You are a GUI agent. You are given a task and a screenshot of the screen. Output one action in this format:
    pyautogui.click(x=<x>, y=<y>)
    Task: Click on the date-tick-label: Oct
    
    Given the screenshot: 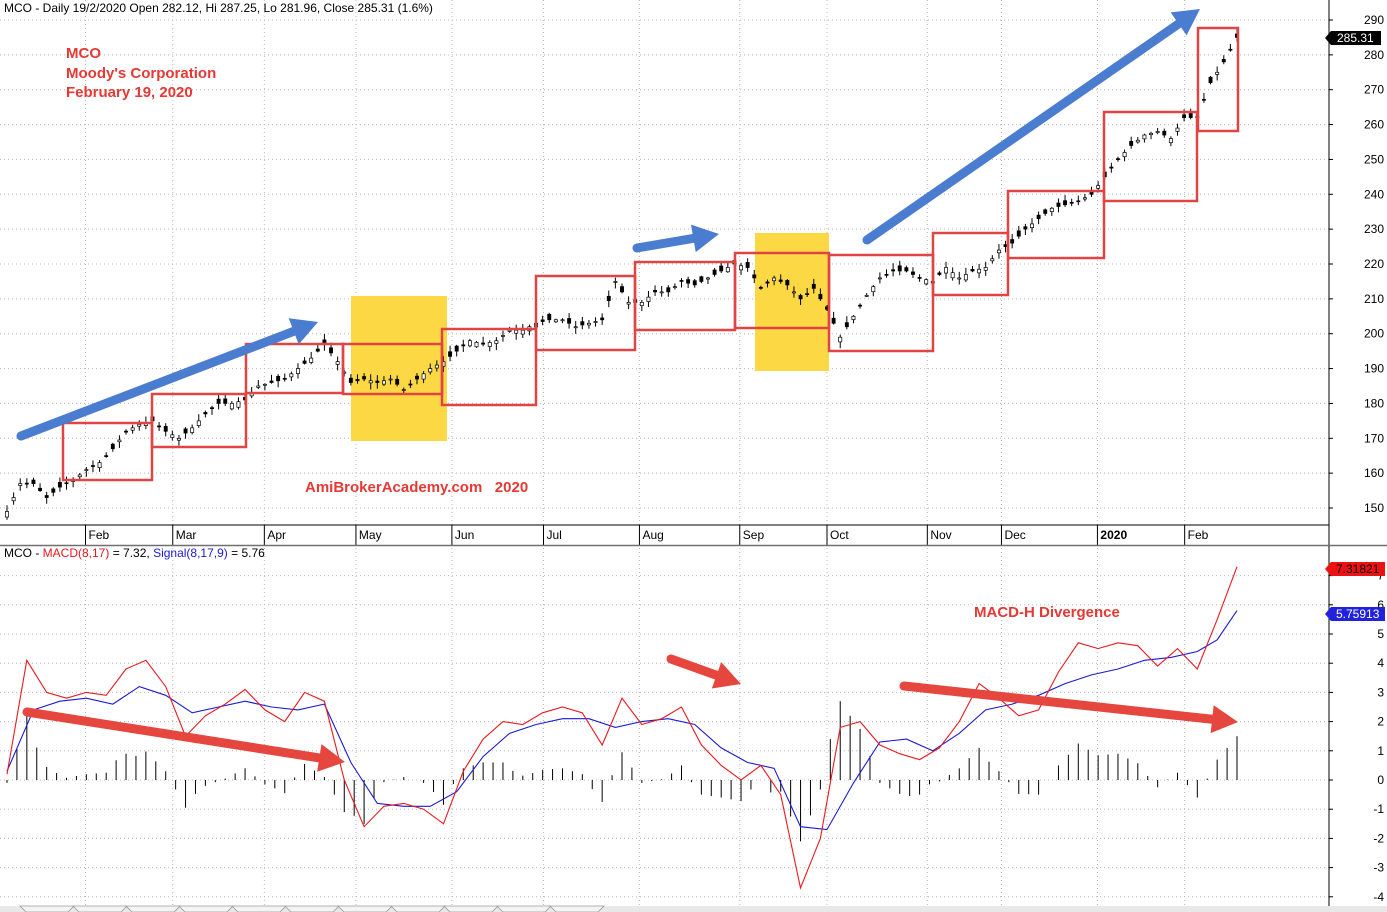 What is the action you would take?
    pyautogui.click(x=839, y=535)
    